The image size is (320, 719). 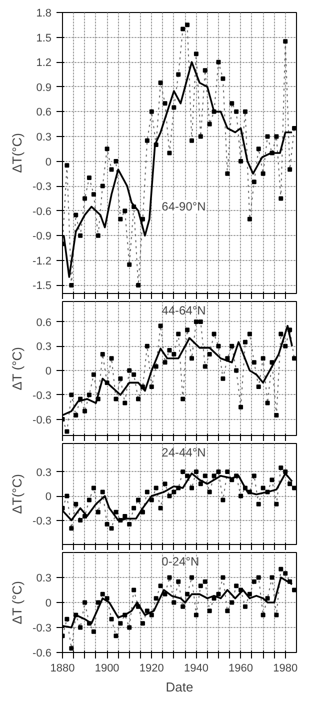 What do you see at coordinates (196, 668) in the screenshot?
I see `x-tick-label: 1940` at bounding box center [196, 668].